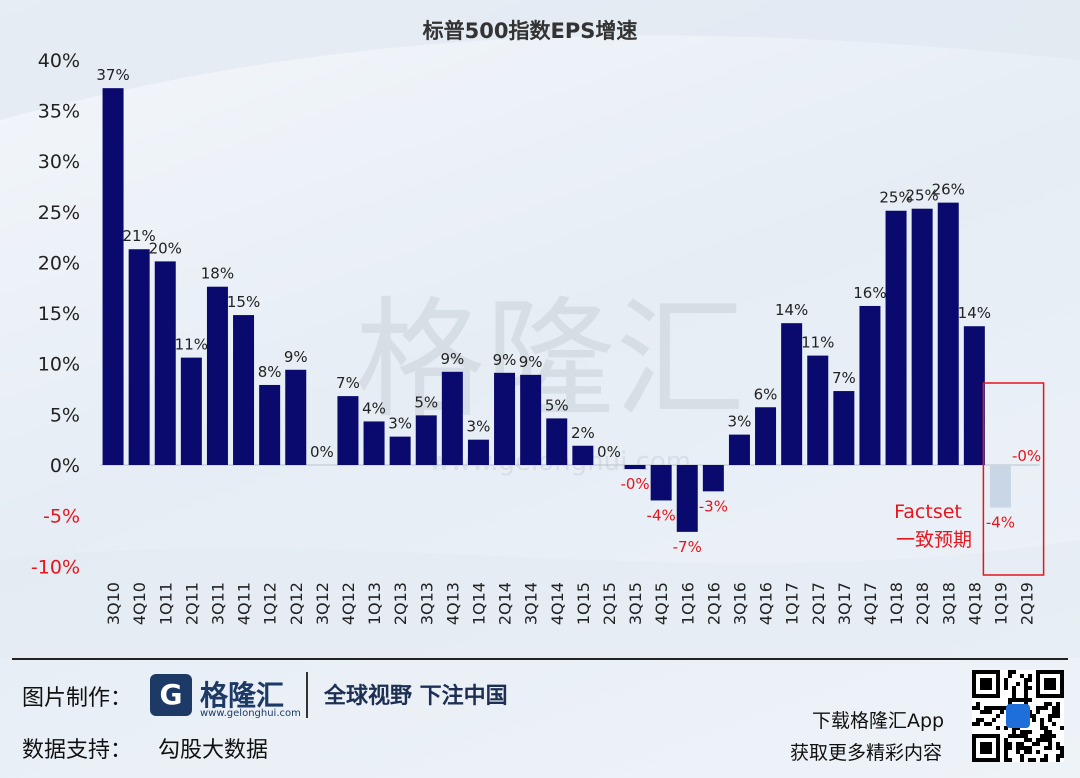  Describe the element at coordinates (792, 603) in the screenshot. I see `x-tick-label: 1Q17` at that location.